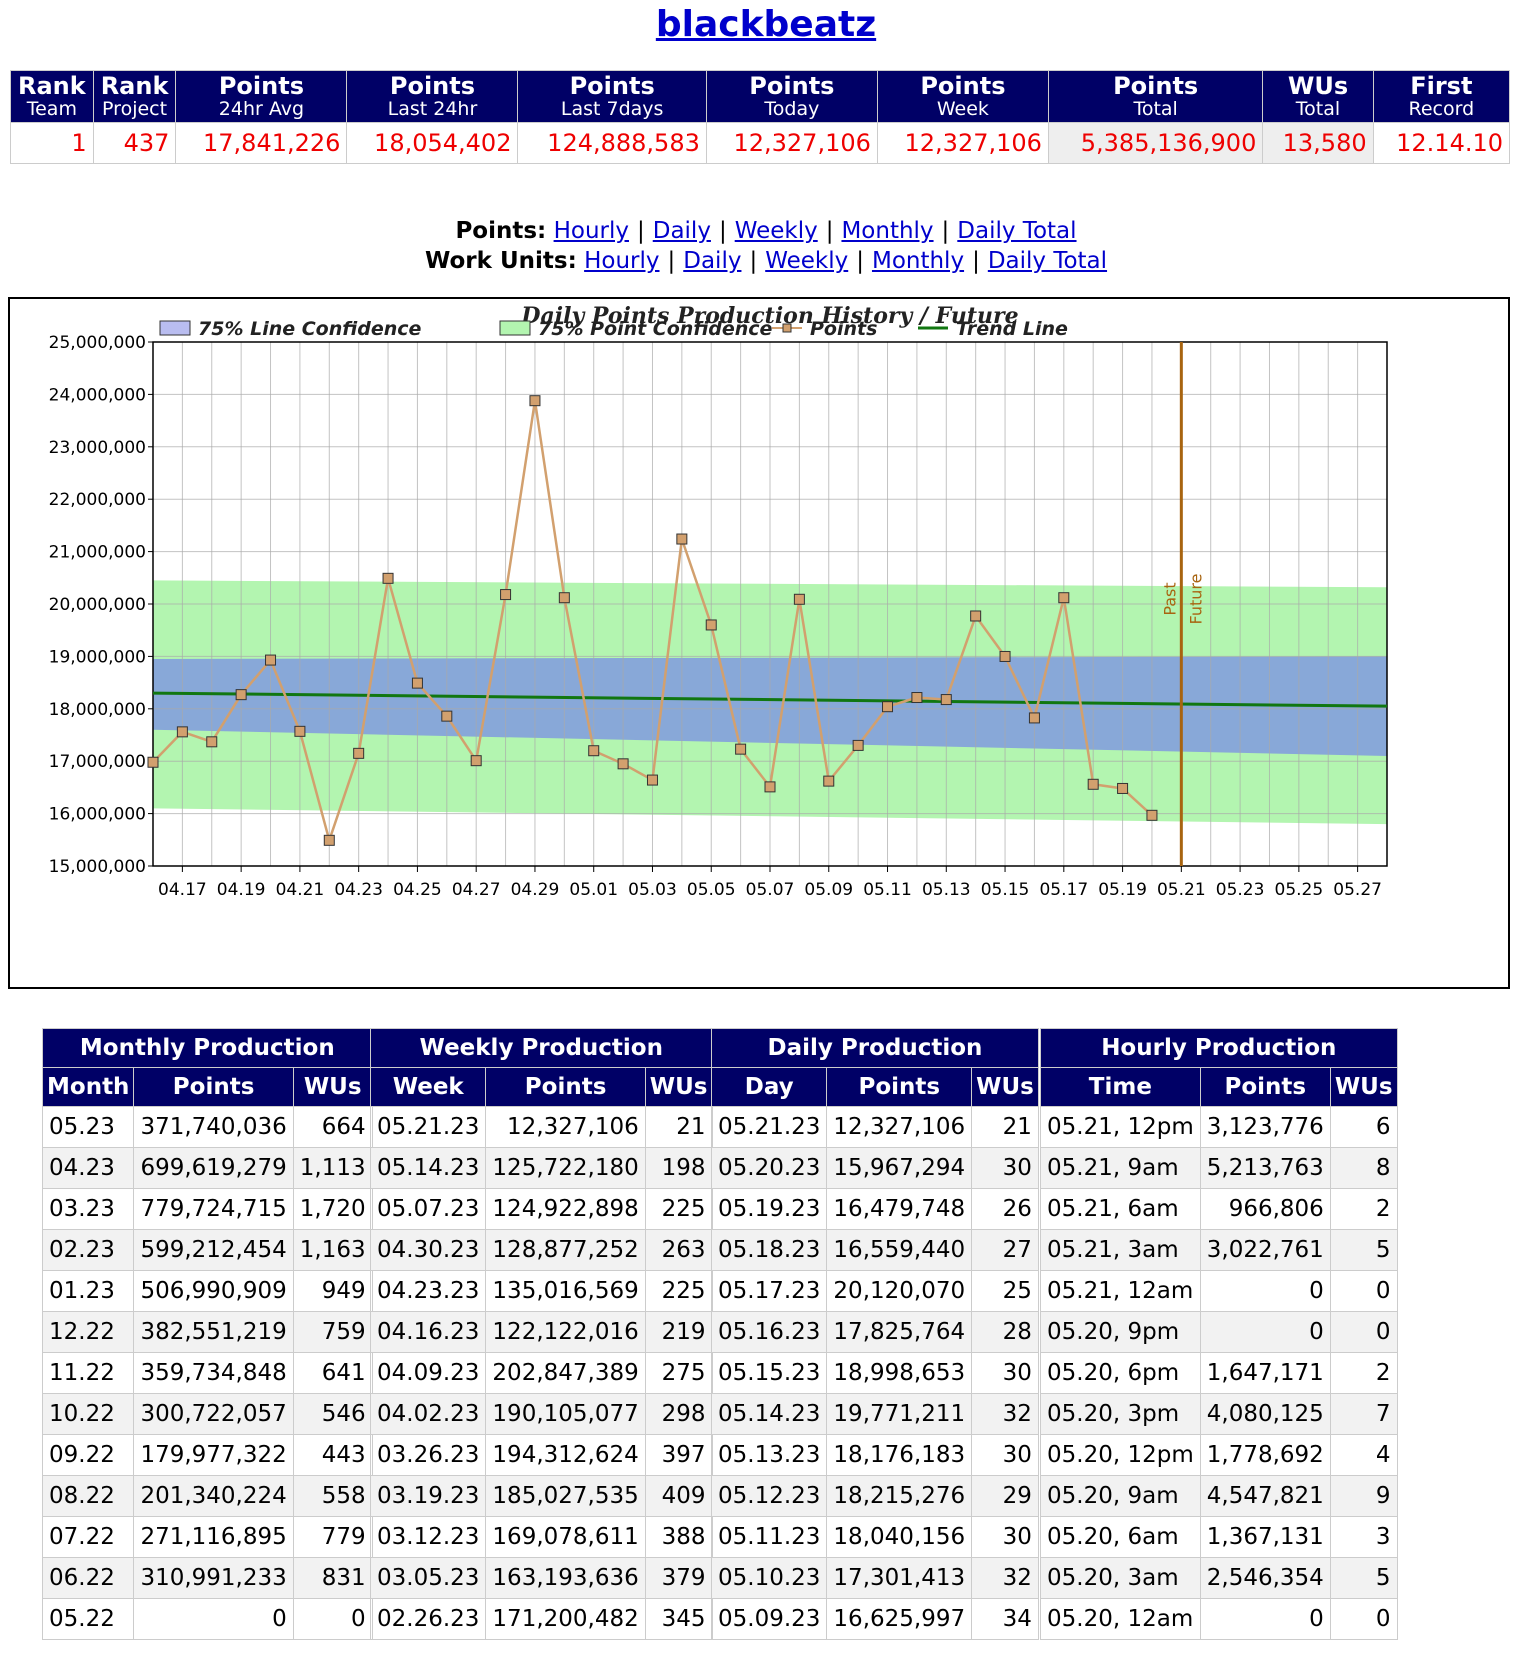  I want to click on table-cell: 04.09.23, so click(428, 1373).